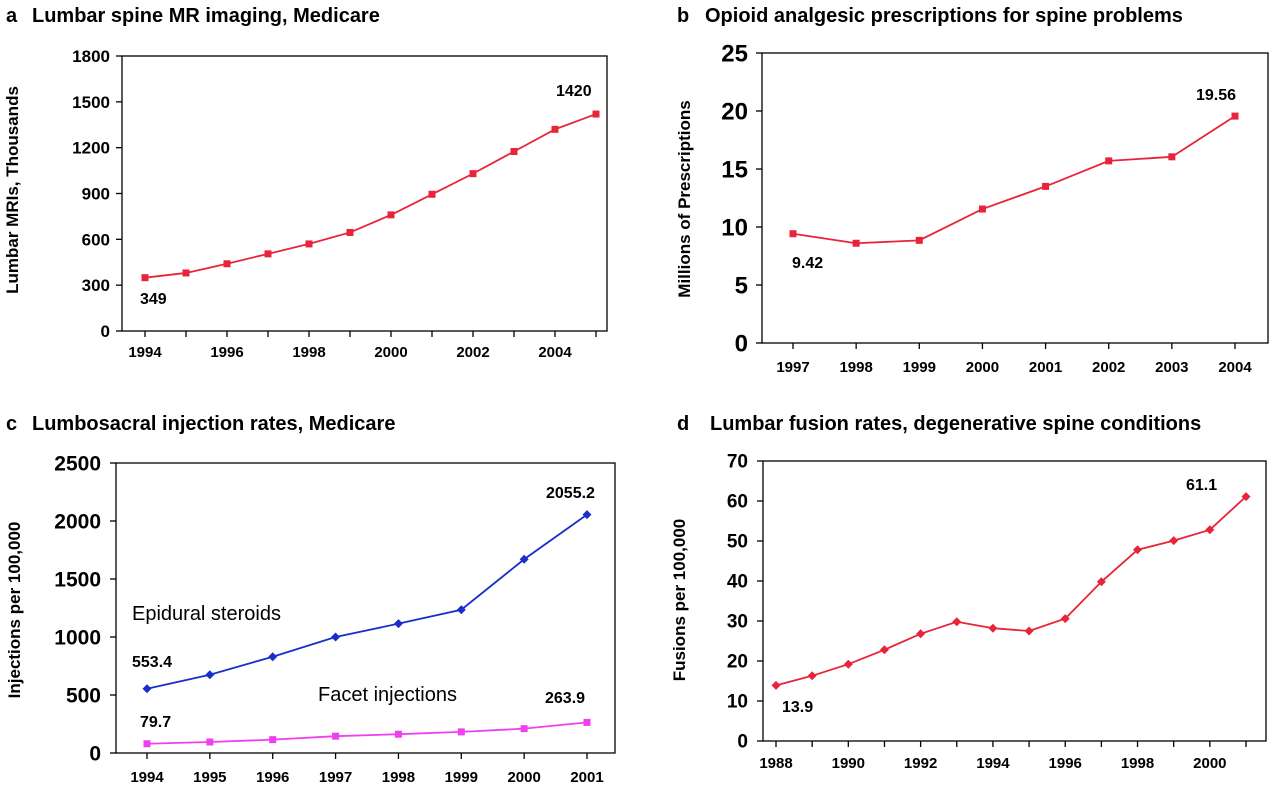 The width and height of the screenshot is (1280, 792). Describe the element at coordinates (683, 16) in the screenshot. I see `panel-b-letter: b` at that location.